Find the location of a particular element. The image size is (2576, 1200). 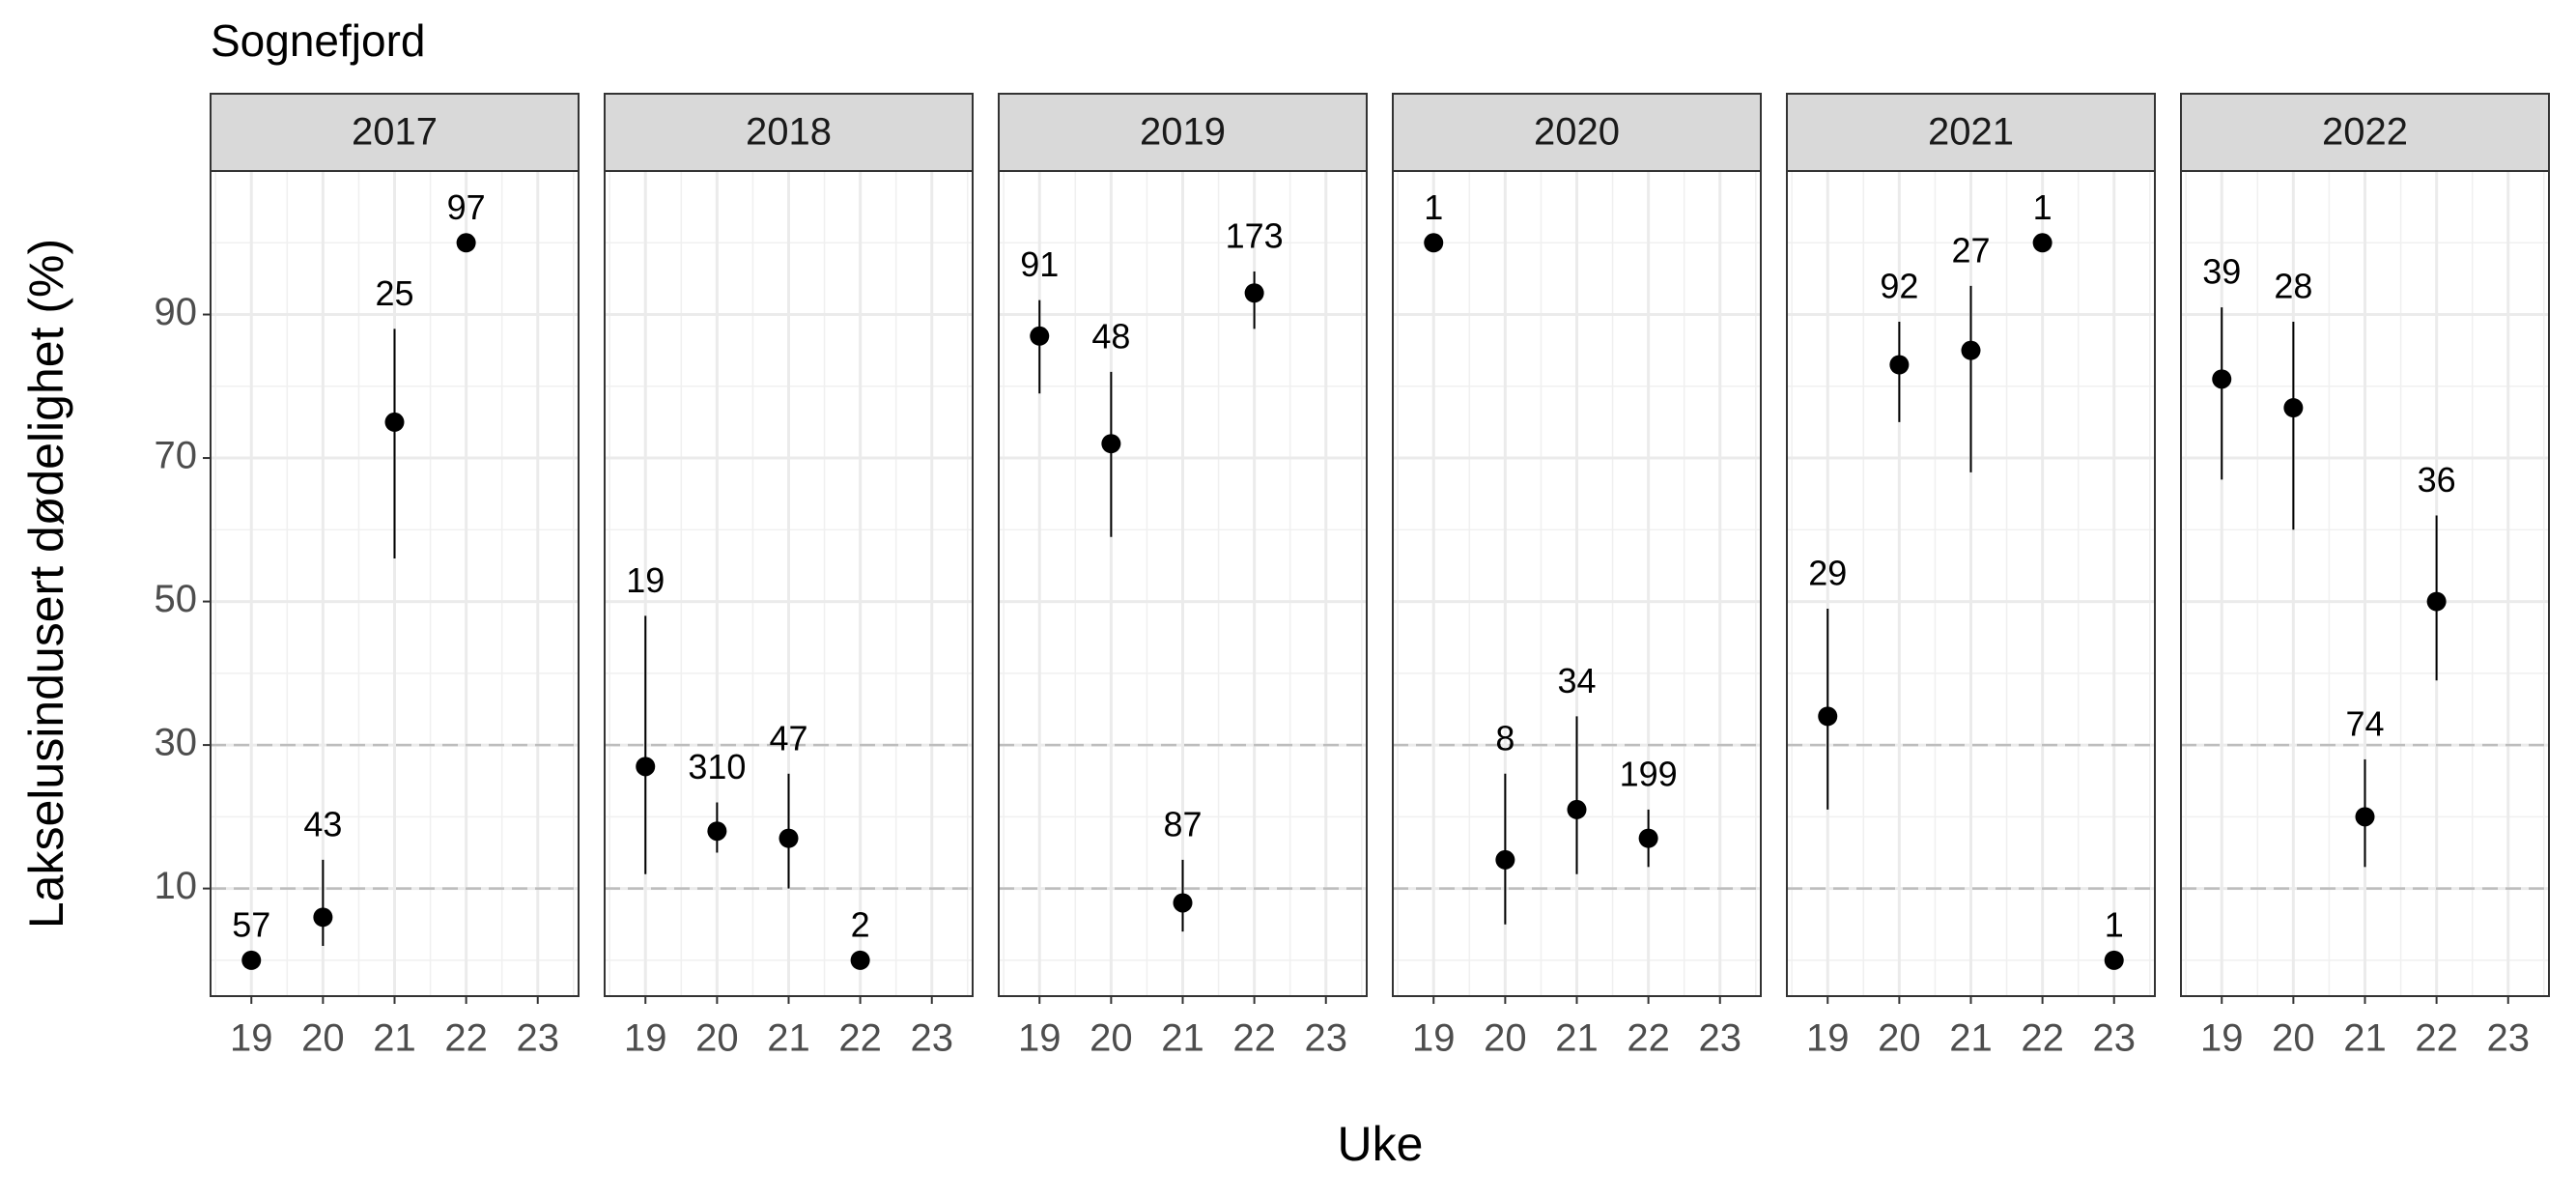

strip-label: 2019 is located at coordinates (1183, 132).